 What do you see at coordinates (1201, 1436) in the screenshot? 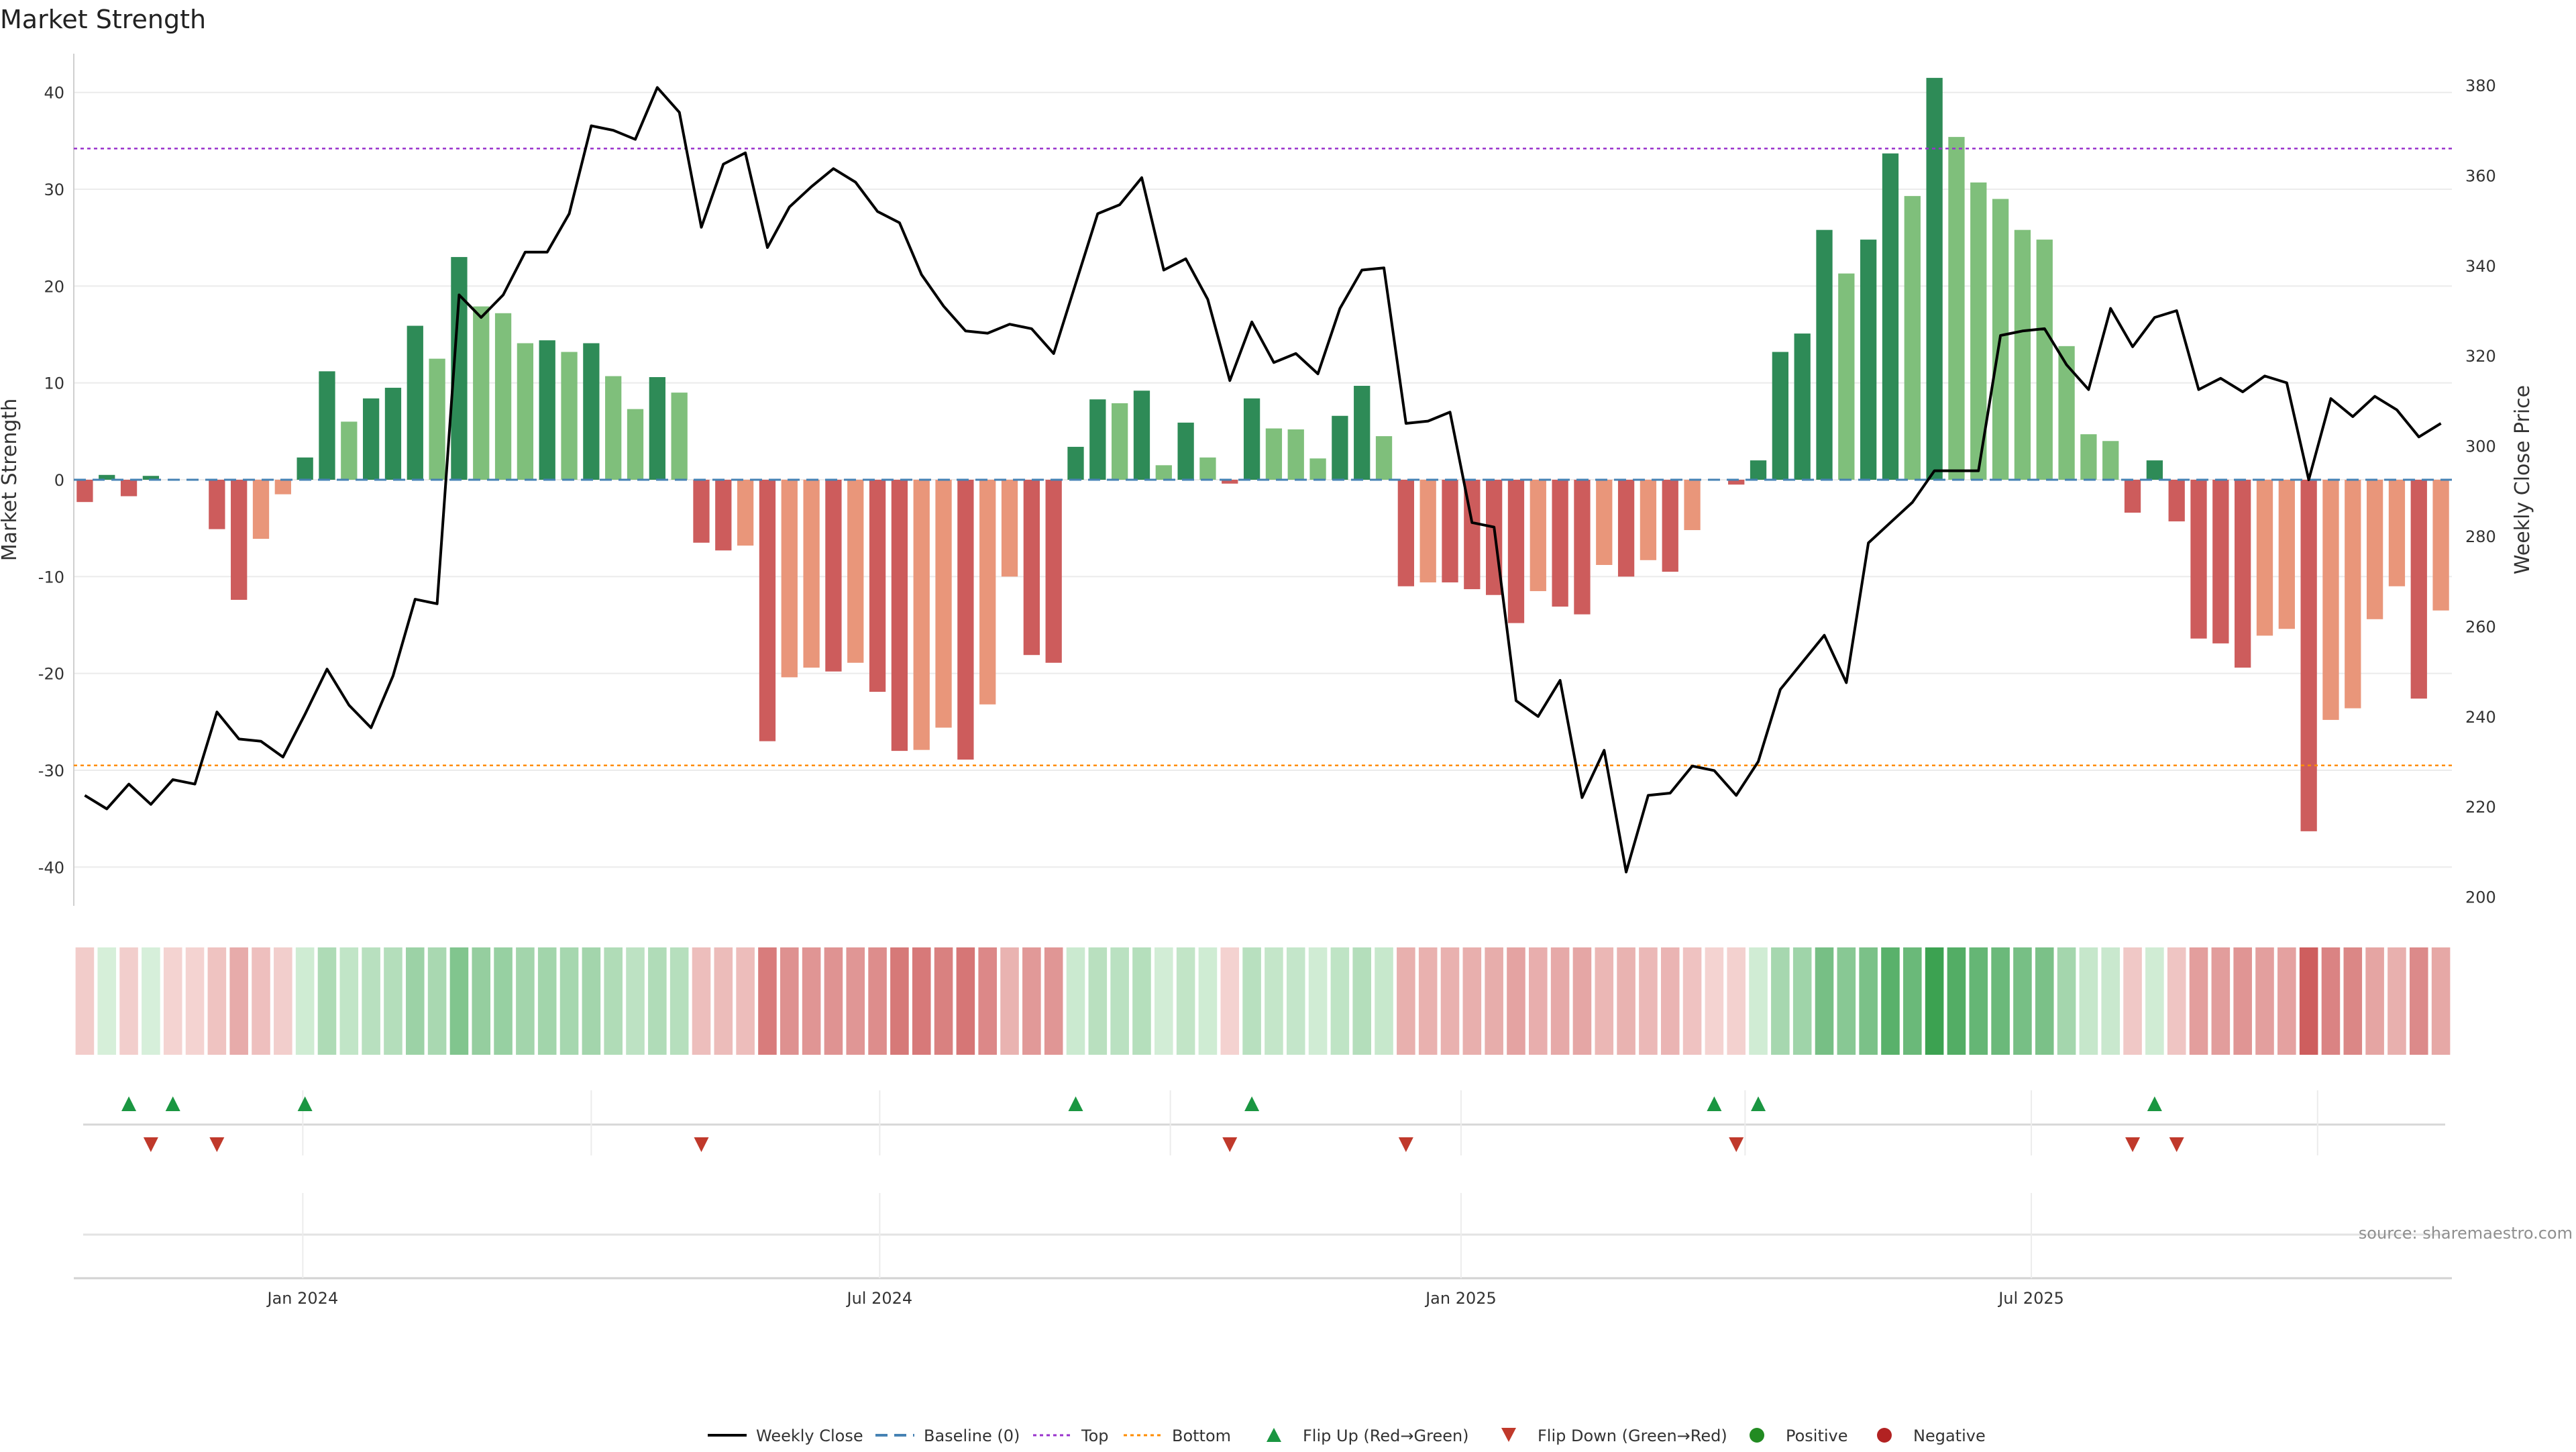
I see `legend-label: Bottom` at bounding box center [1201, 1436].